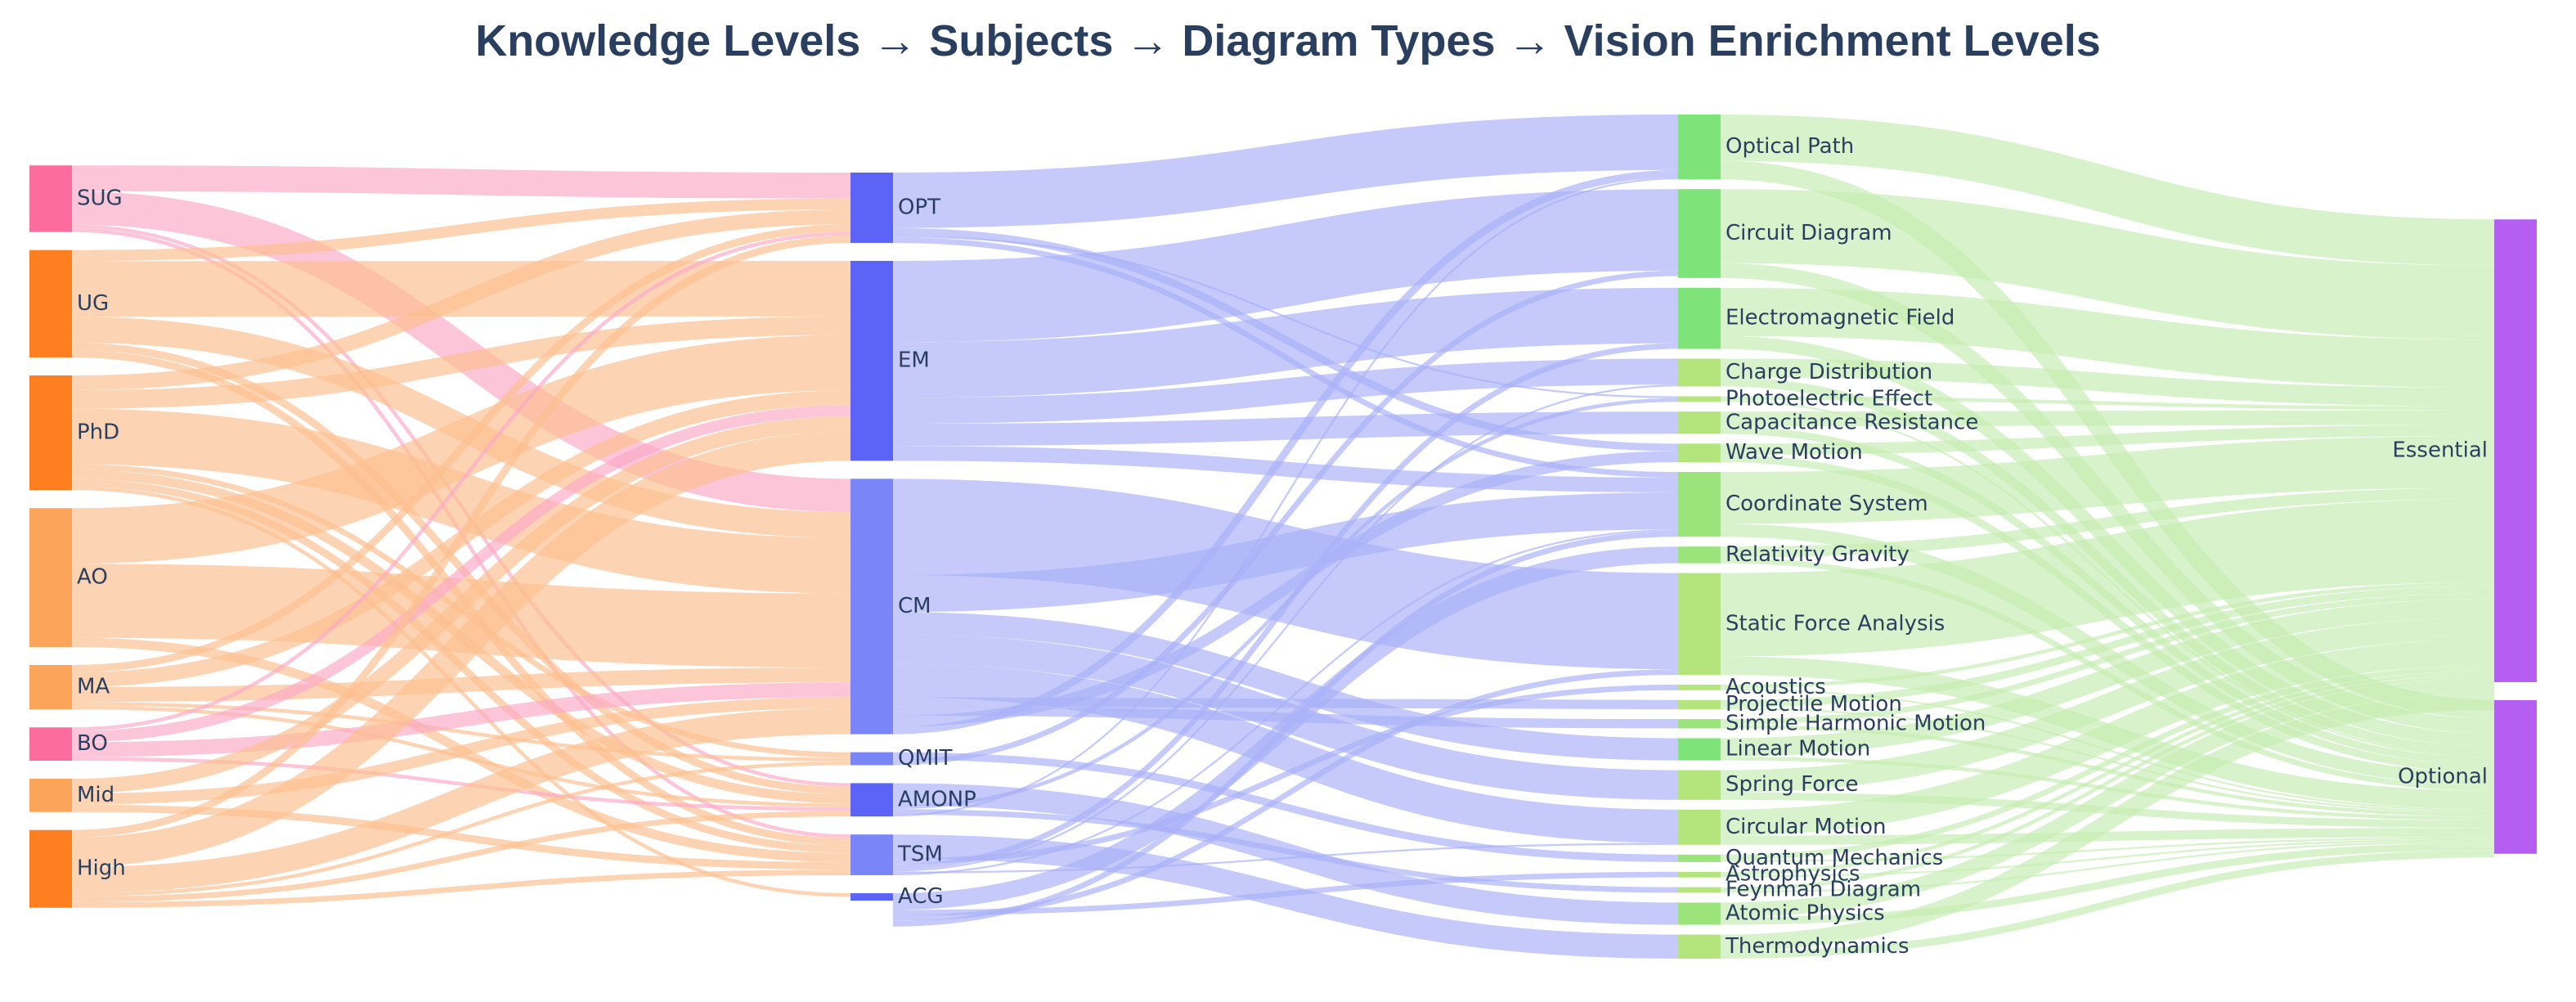 Image resolution: width=2576 pixels, height=1002 pixels. What do you see at coordinates (2107, 883) in the screenshot?
I see `link-atomic-physics-to-optional` at bounding box center [2107, 883].